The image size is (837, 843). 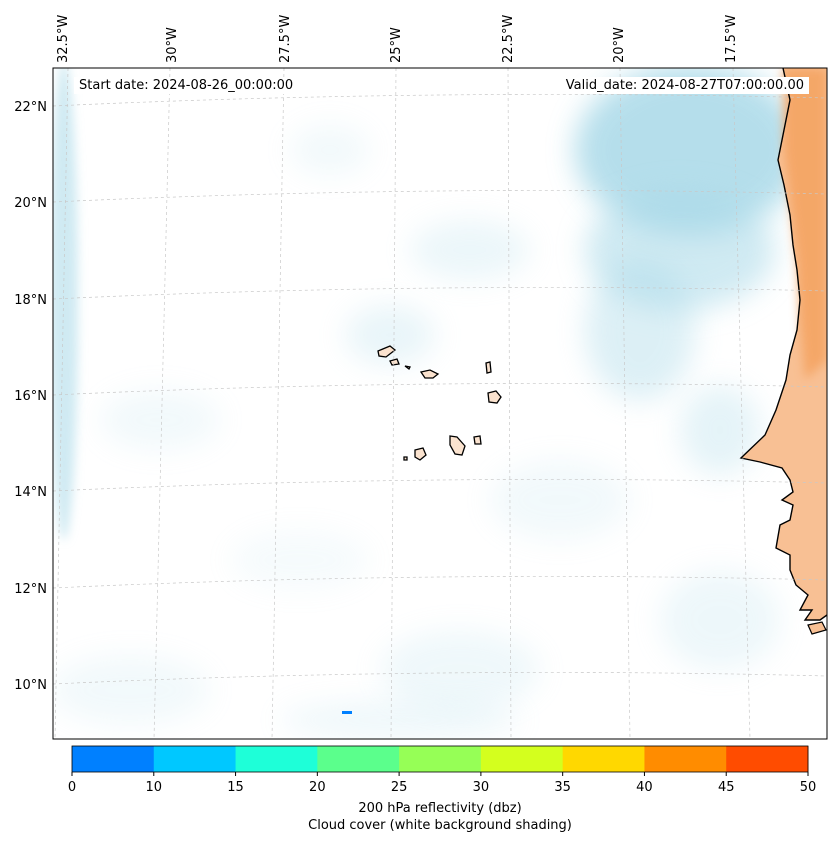 What do you see at coordinates (30, 589) in the screenshot?
I see `lat-label: 12°N` at bounding box center [30, 589].